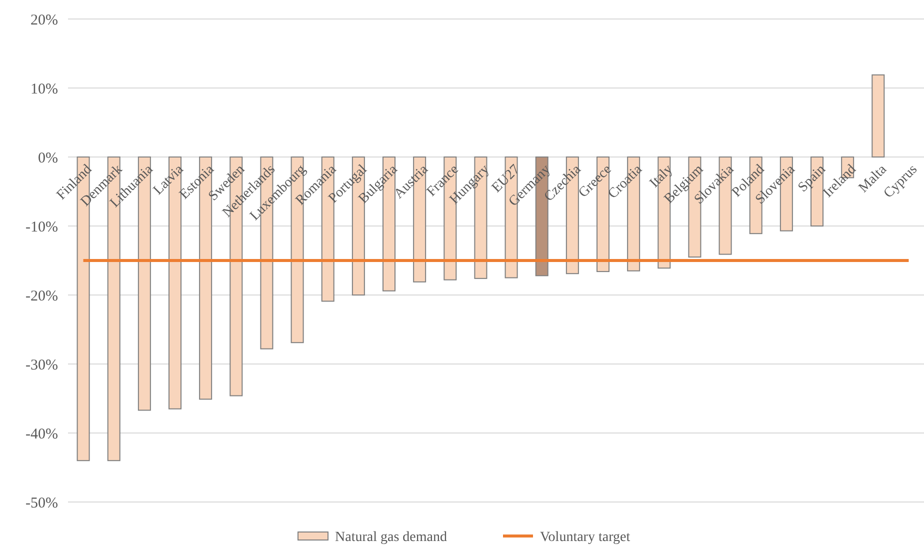 This screenshot has height=546, width=924. Describe the element at coordinates (44, 20) in the screenshot. I see `y-tick-label: 20%` at that location.